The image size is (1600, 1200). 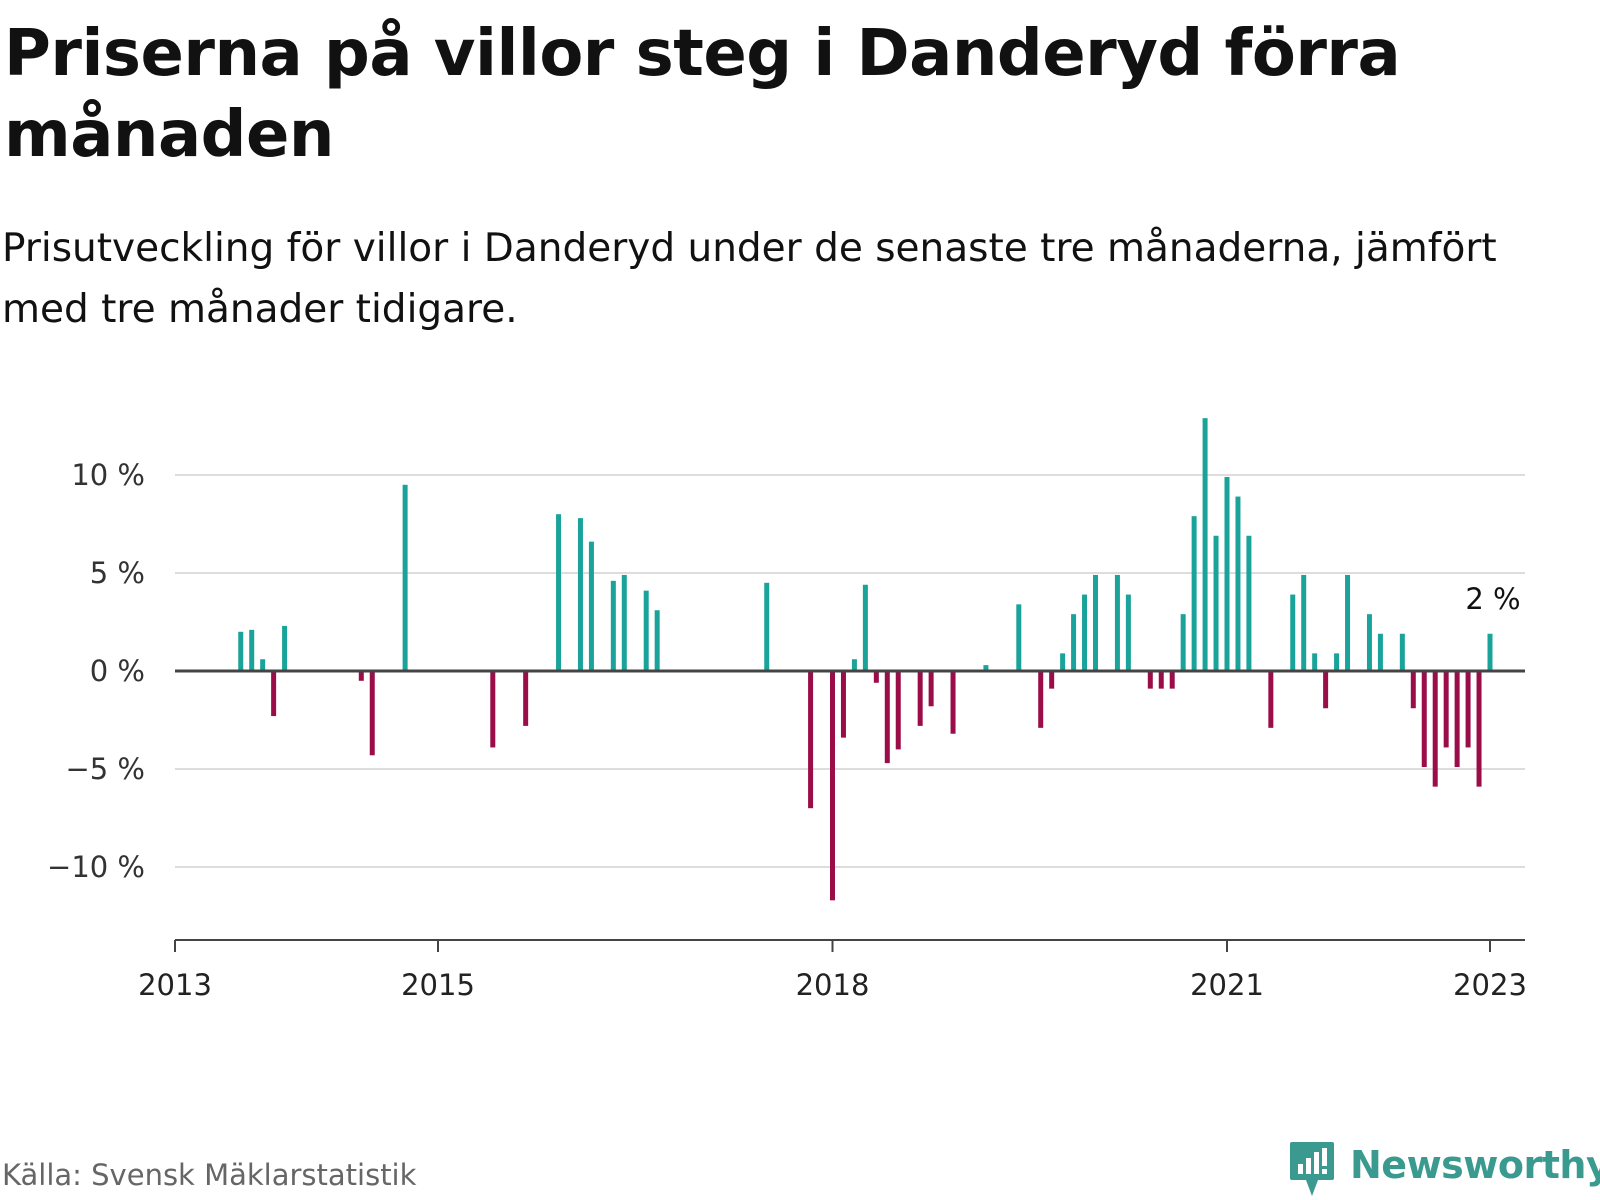 I want to click on source-note: Källa: Svensk Mäklarstatistik, so click(x=209, y=1175).